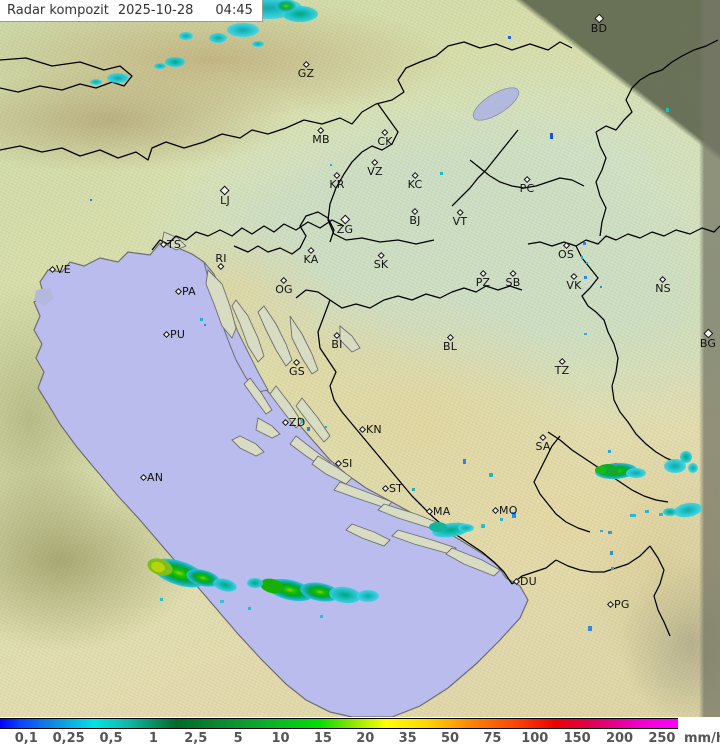  I want to click on city-marker-st: ST, so click(392, 488).